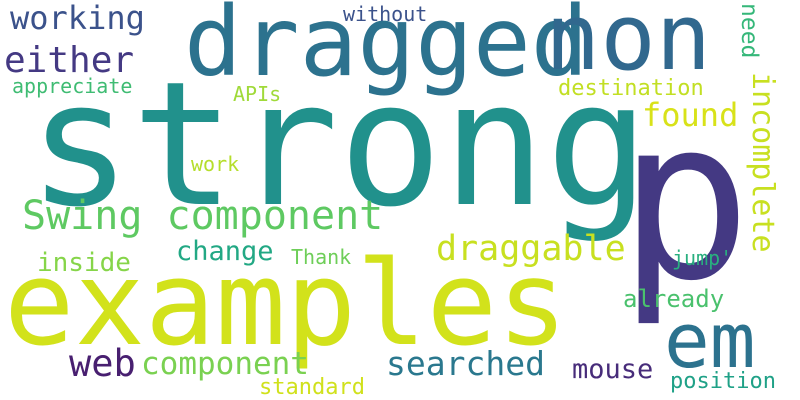  What do you see at coordinates (386, 49) in the screenshot?
I see `word-dragged: dragged` at bounding box center [386, 49].